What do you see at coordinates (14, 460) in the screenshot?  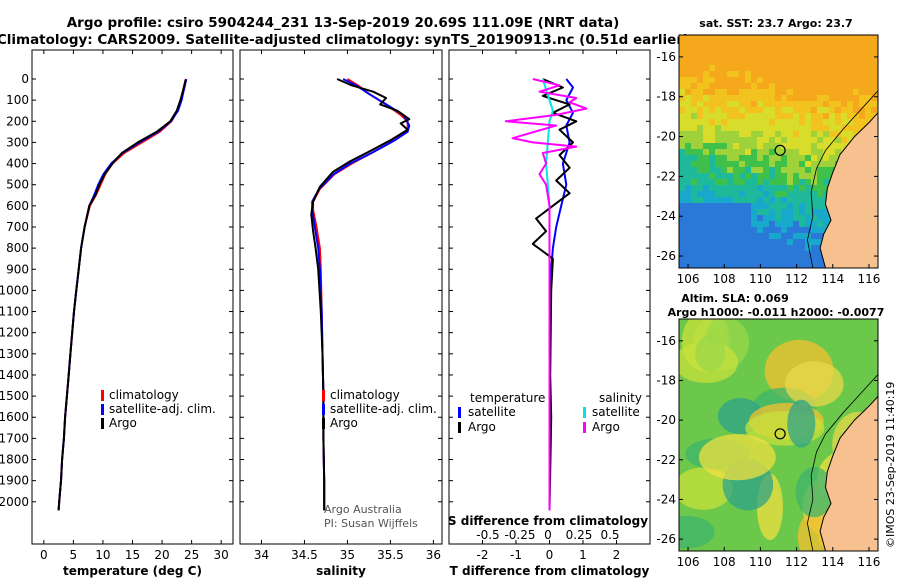 I see `y-tick-label: 1800` at bounding box center [14, 460].